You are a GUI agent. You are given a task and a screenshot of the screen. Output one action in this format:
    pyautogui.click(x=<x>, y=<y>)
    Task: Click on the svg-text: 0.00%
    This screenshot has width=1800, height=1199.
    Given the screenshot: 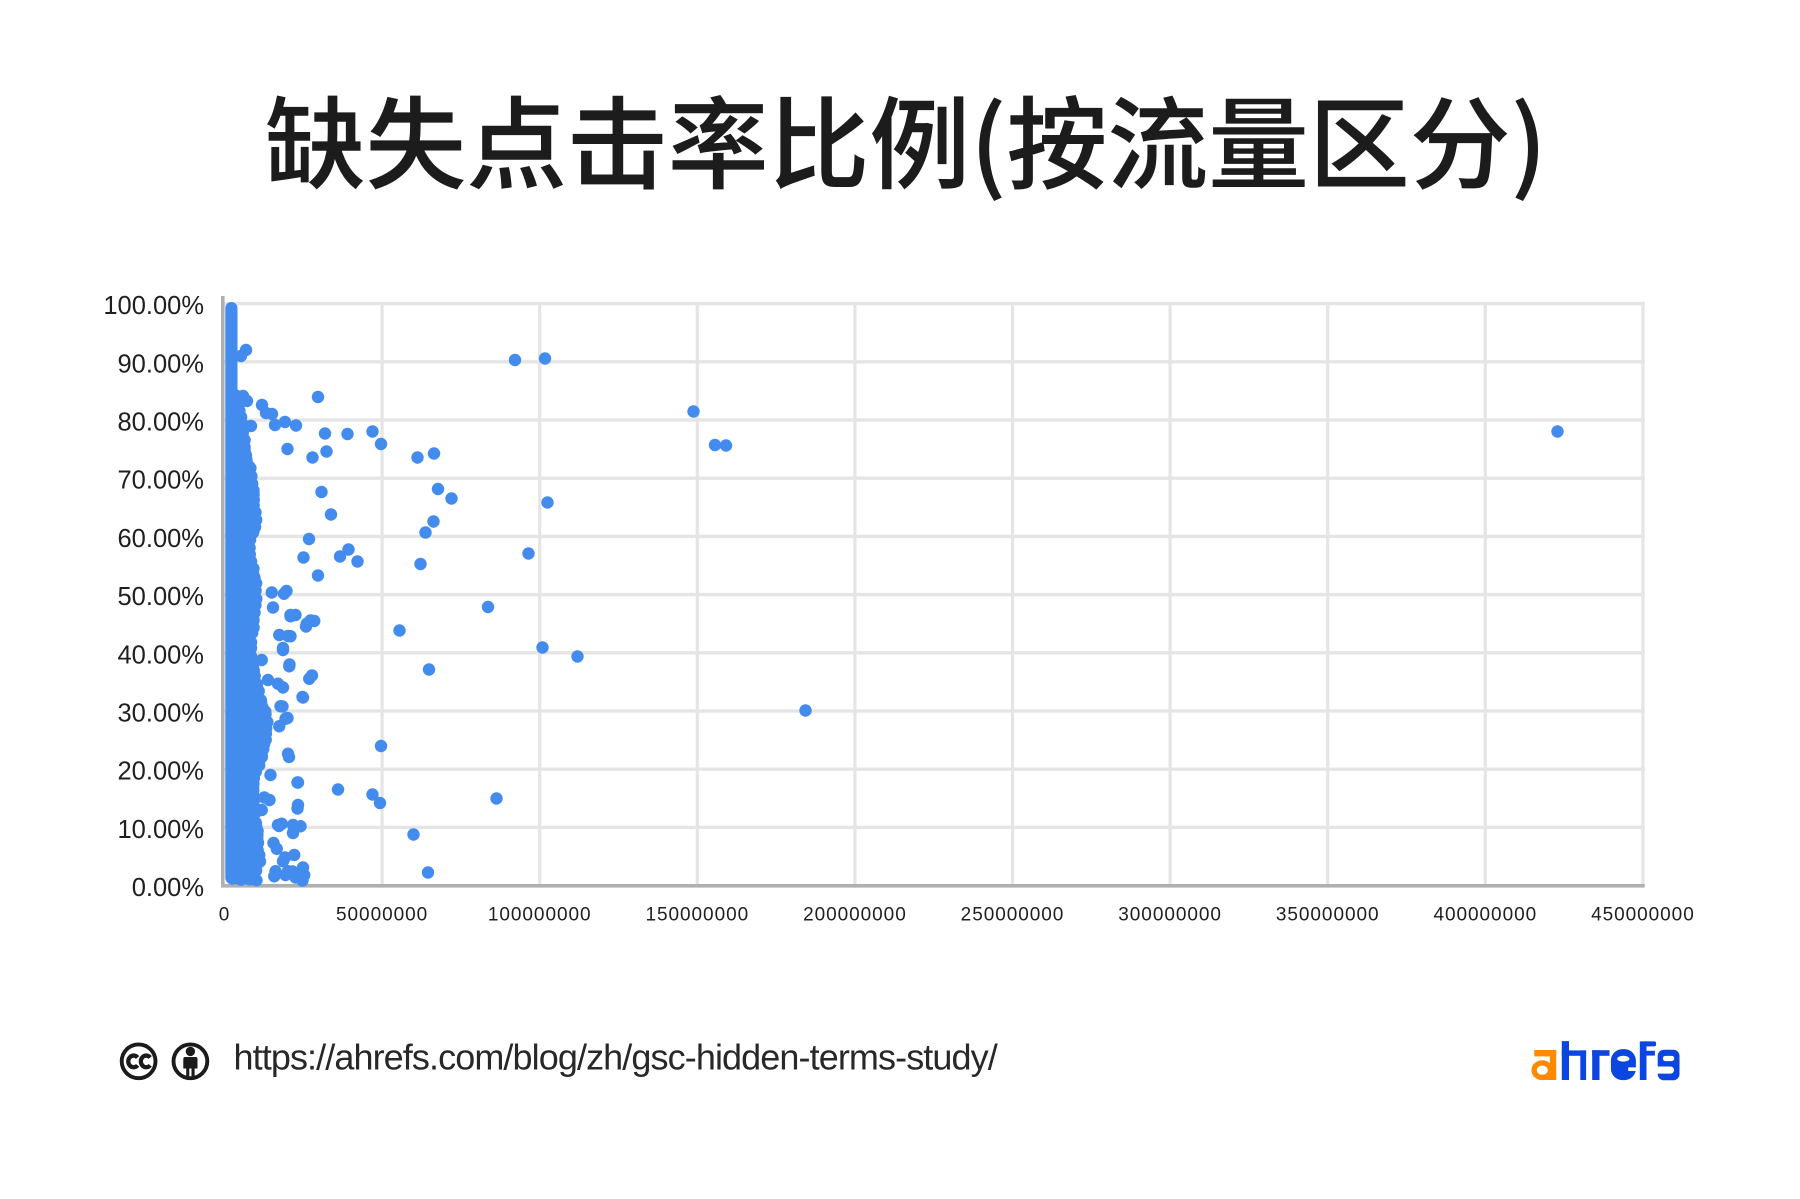 What is the action you would take?
    pyautogui.click(x=168, y=888)
    